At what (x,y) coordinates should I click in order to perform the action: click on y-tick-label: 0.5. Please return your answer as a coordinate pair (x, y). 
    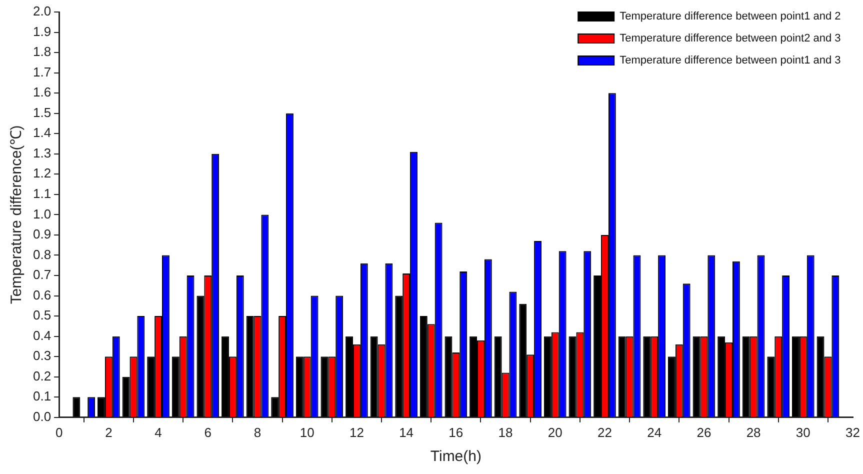
    Looking at the image, I should click on (42, 315).